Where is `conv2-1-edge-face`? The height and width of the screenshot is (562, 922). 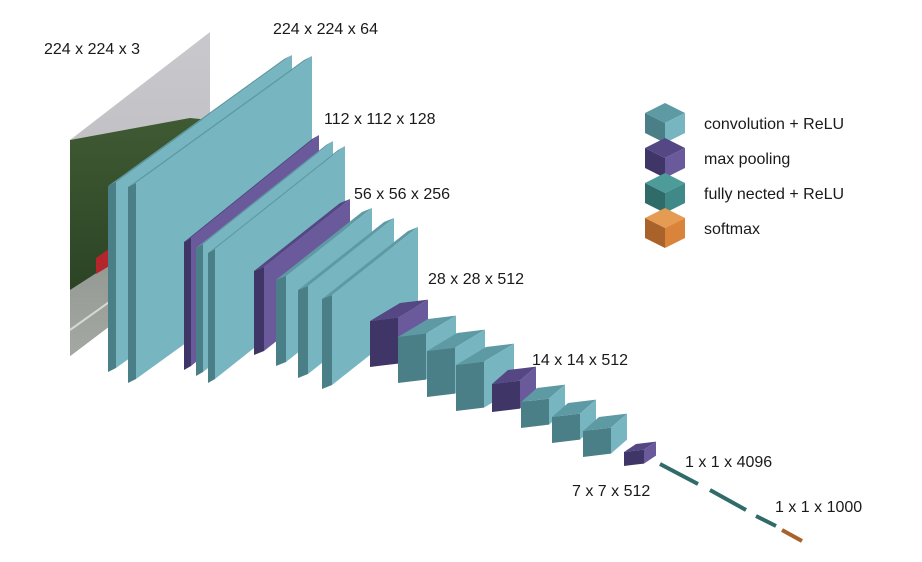
conv2-1-edge-face is located at coordinates (199, 310).